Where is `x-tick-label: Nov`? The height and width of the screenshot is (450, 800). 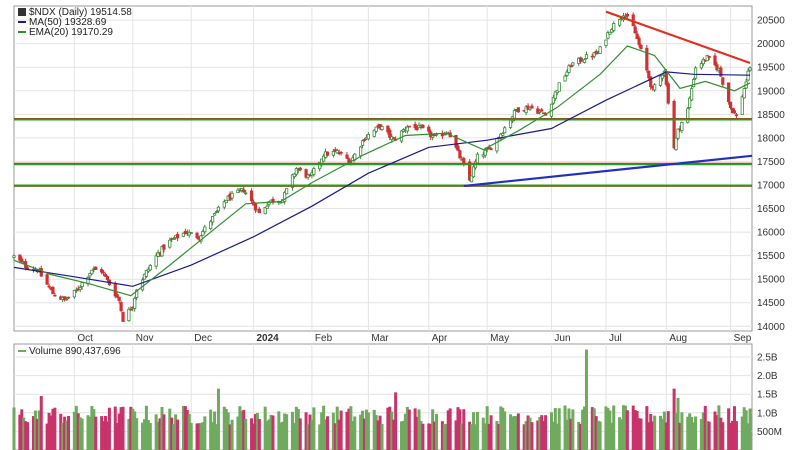 x-tick-label: Nov is located at coordinates (145, 338).